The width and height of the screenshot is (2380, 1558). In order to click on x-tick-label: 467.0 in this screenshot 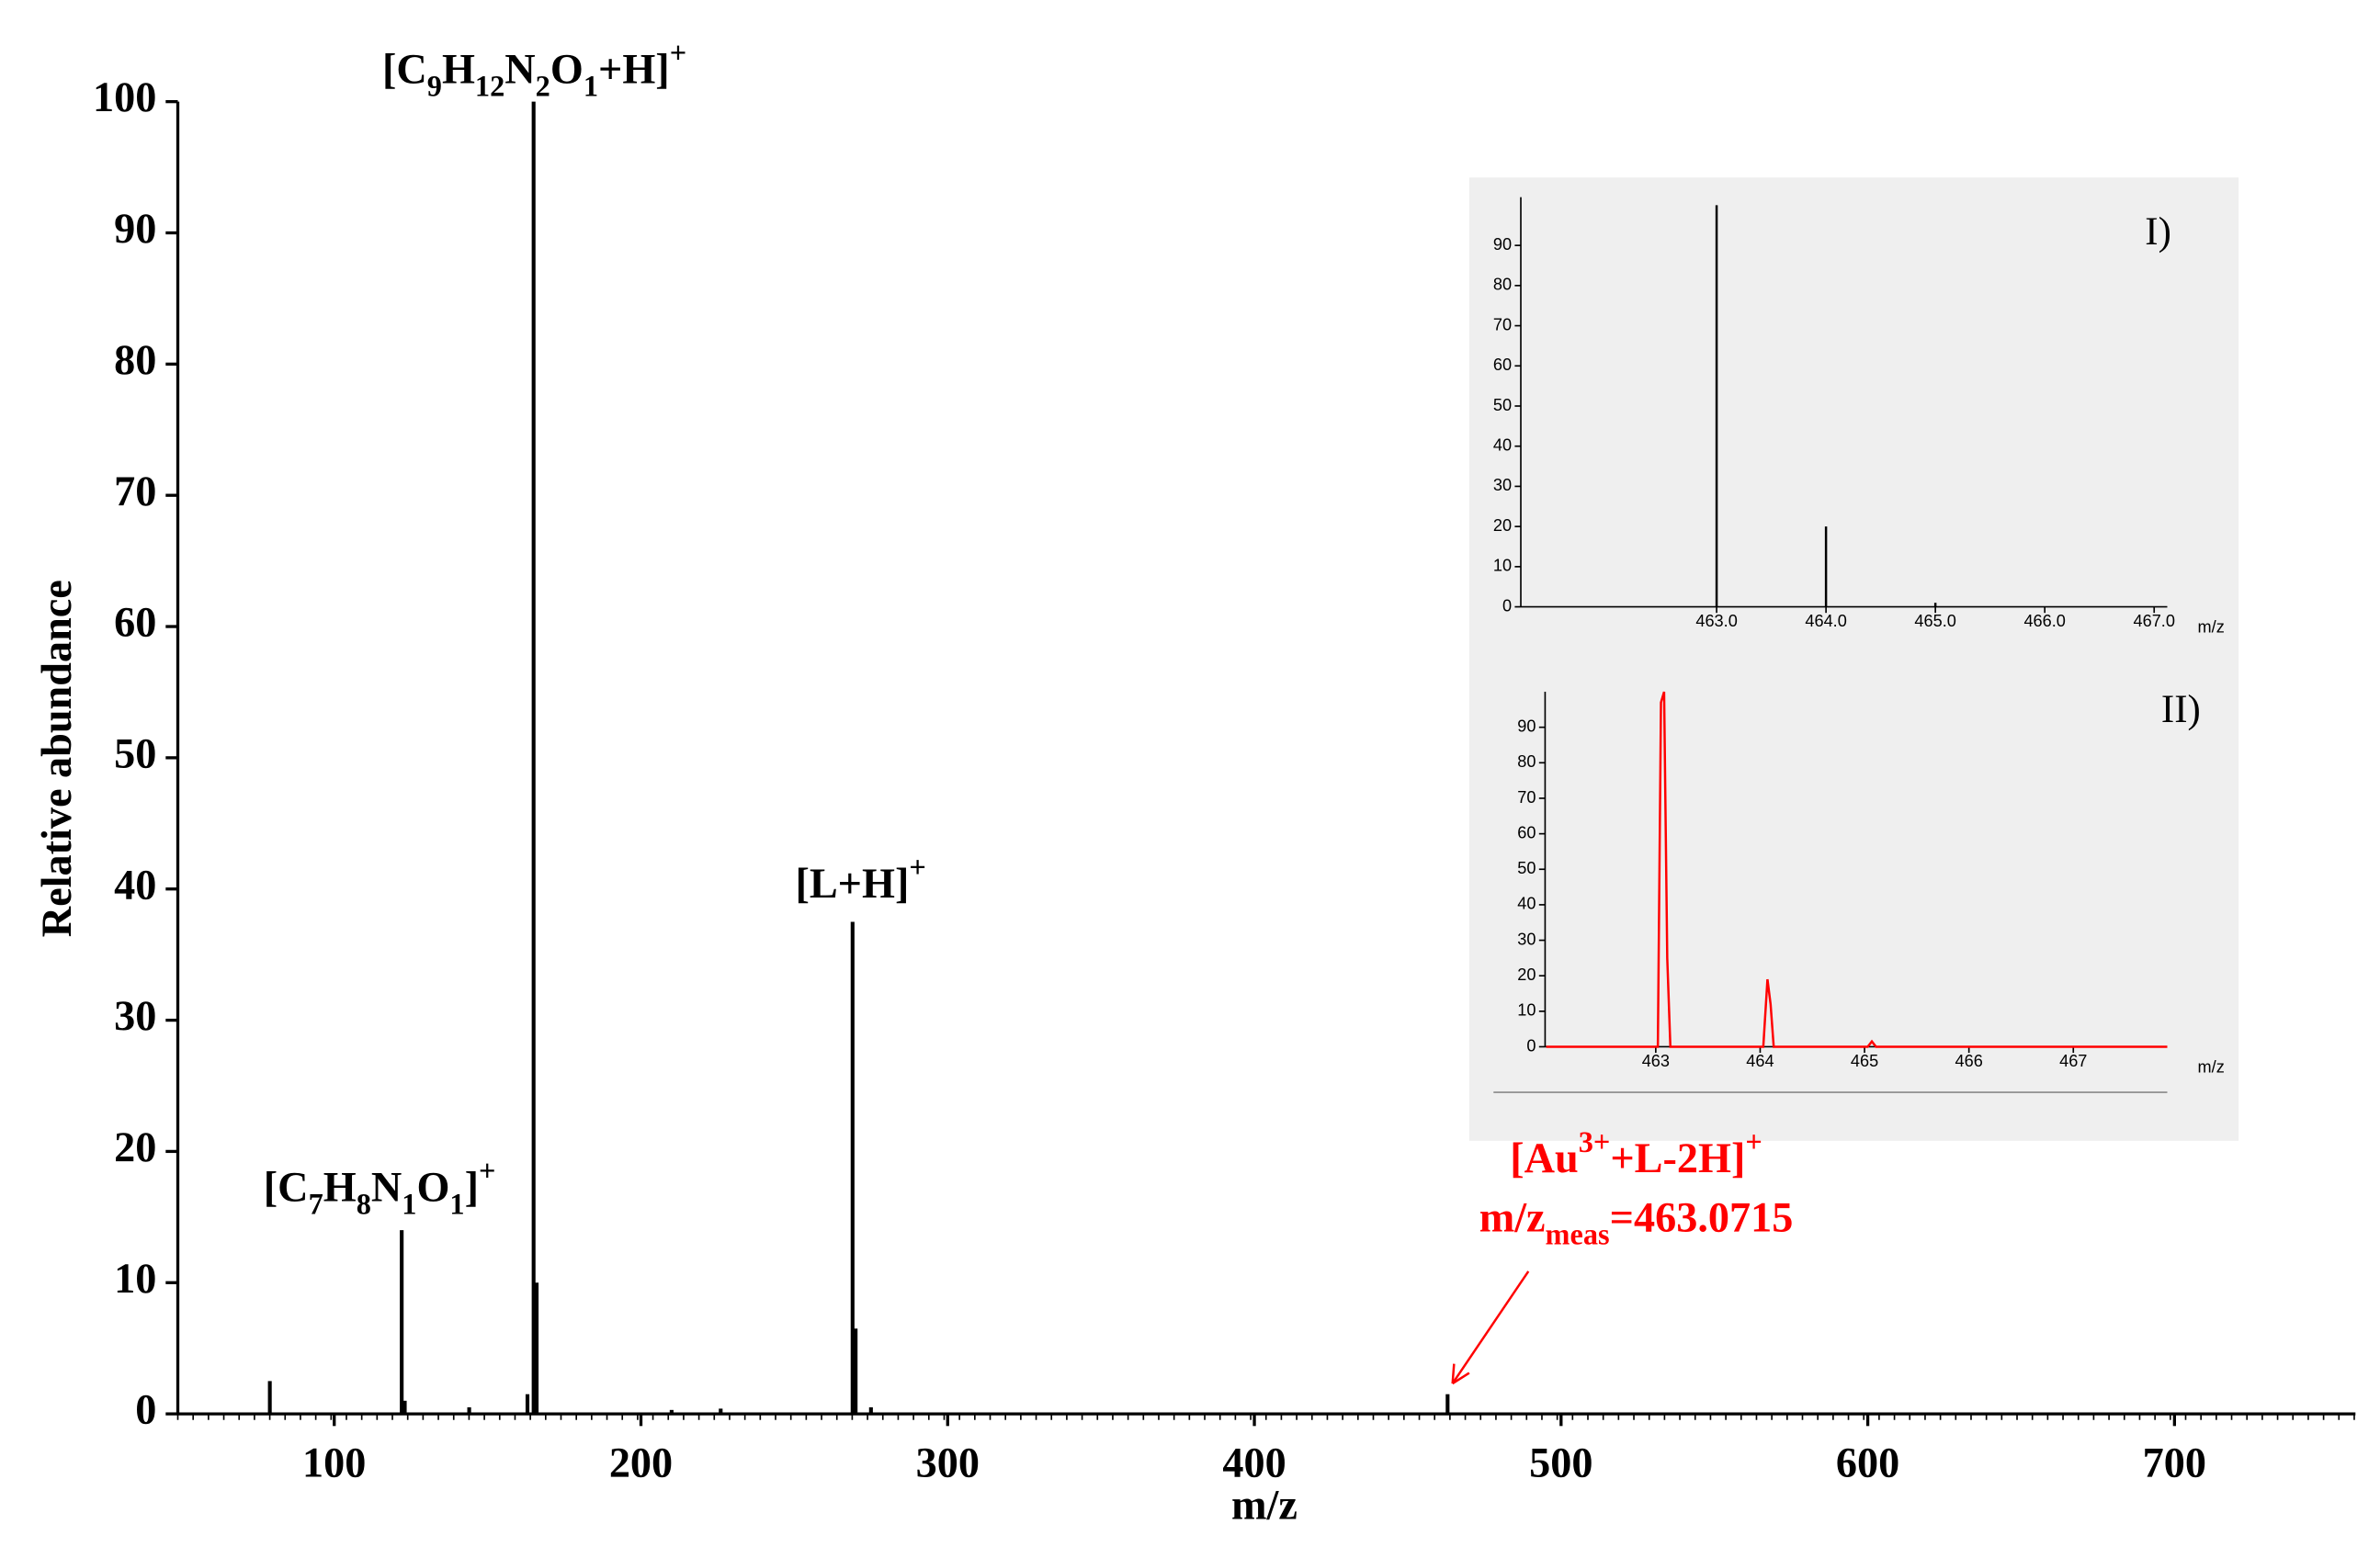, I will do `click(2154, 621)`.